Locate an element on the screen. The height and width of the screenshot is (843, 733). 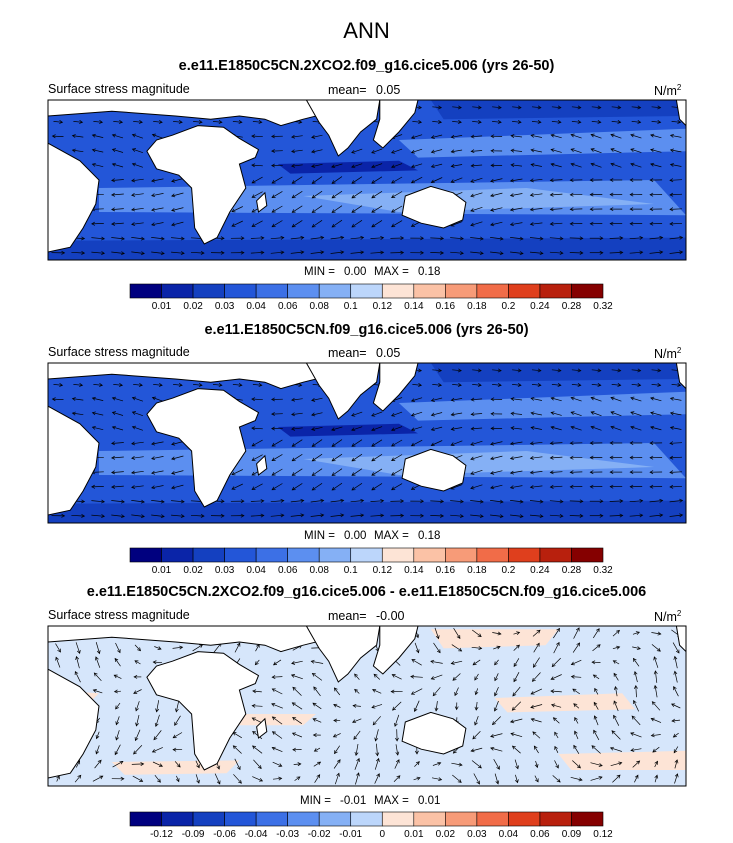
land-americasR is located at coordinates (680, 639).